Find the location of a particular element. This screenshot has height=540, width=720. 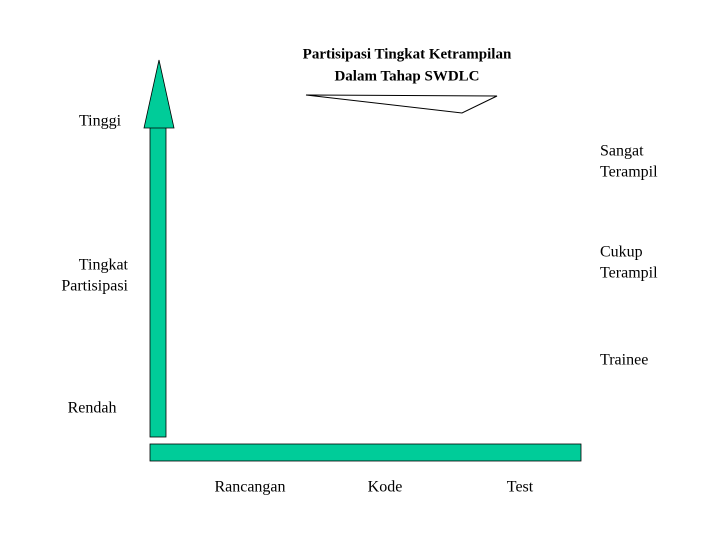

title-line: Partisipasi Tingkat Ketrampilan is located at coordinates (407, 54).